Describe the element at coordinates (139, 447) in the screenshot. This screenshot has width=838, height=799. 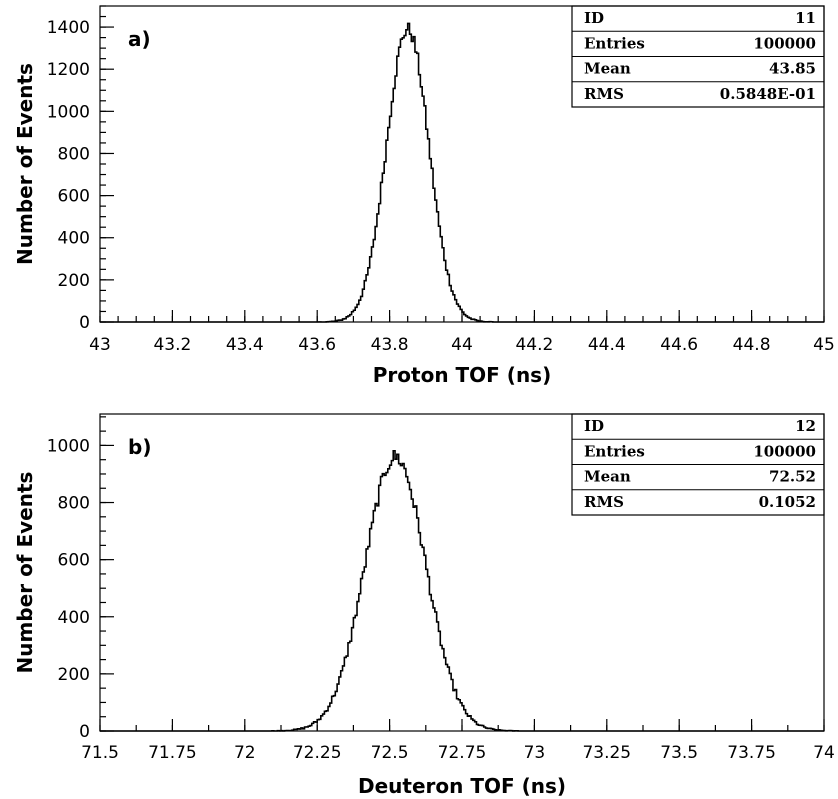
I see `panel-label: b)` at that location.